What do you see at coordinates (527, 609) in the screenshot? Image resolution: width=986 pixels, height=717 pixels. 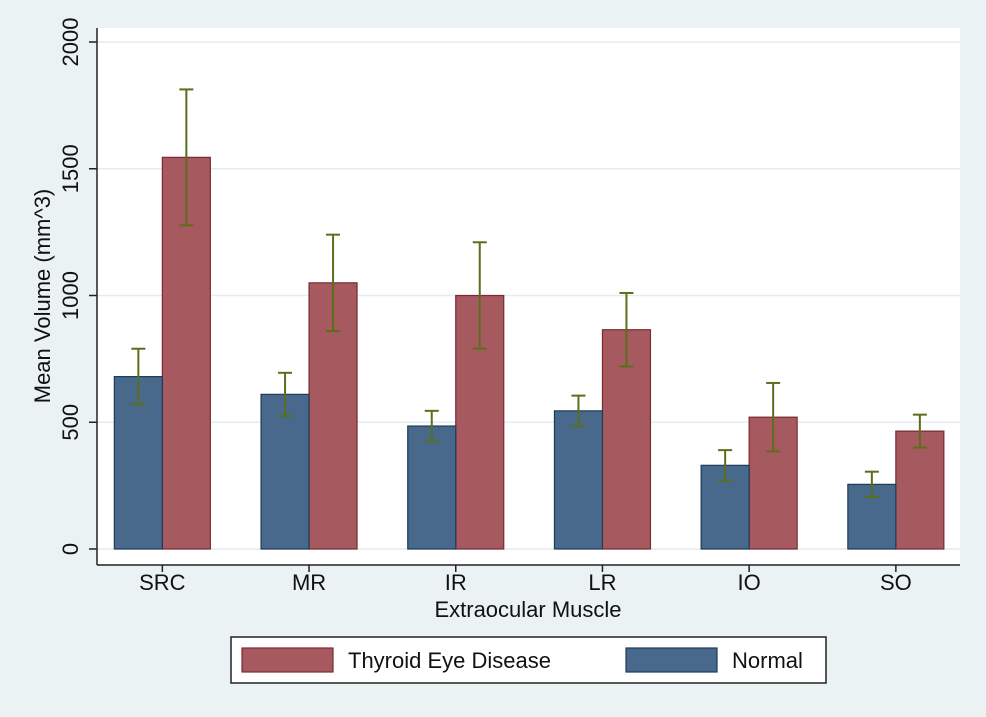 I see `x-axis-title: Extraocular Muscle` at bounding box center [527, 609].